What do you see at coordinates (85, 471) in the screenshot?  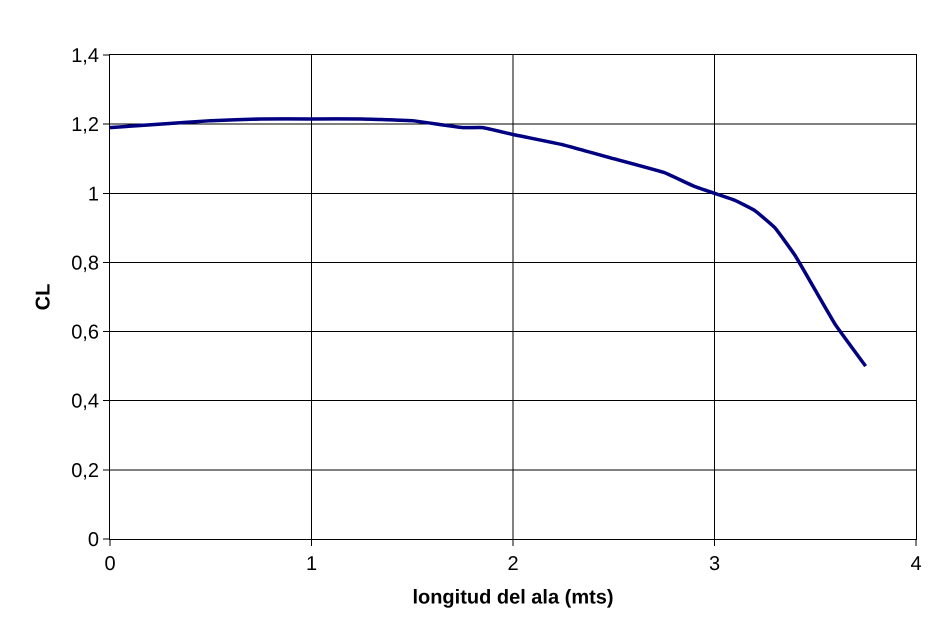 I see `y-tick-label: 0,2` at bounding box center [85, 471].